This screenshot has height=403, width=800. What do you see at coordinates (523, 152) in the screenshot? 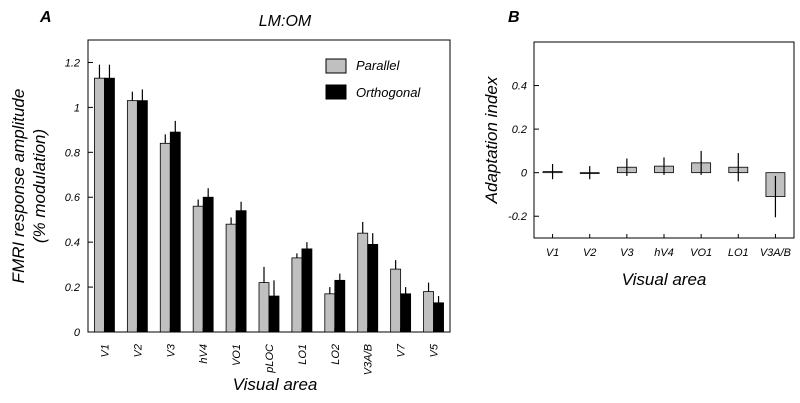
I see `y-axis-b: -0.2 0 0.2 0.4` at bounding box center [523, 152].